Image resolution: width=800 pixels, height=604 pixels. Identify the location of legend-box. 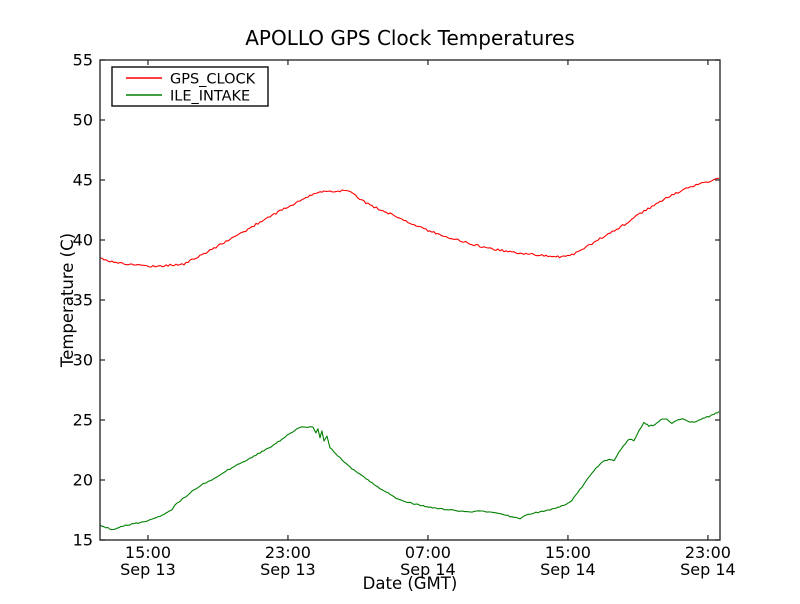
(190, 86).